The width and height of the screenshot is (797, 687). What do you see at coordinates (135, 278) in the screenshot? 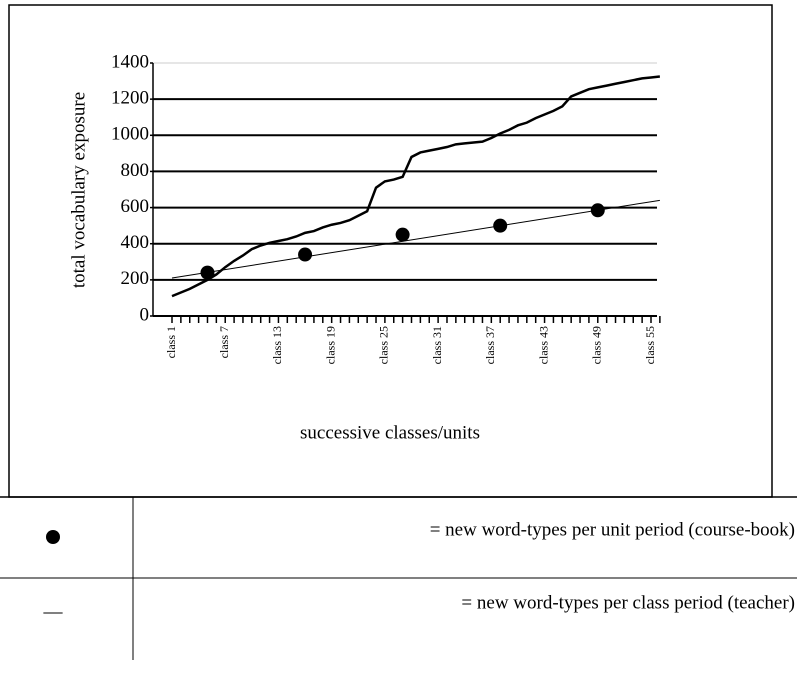
I see `y-tick-label: 200` at bounding box center [135, 278].